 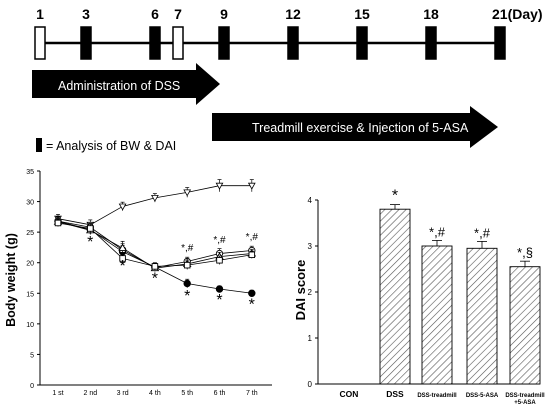 I want to click on timeline-day-label: 21(Day), so click(x=517, y=14).